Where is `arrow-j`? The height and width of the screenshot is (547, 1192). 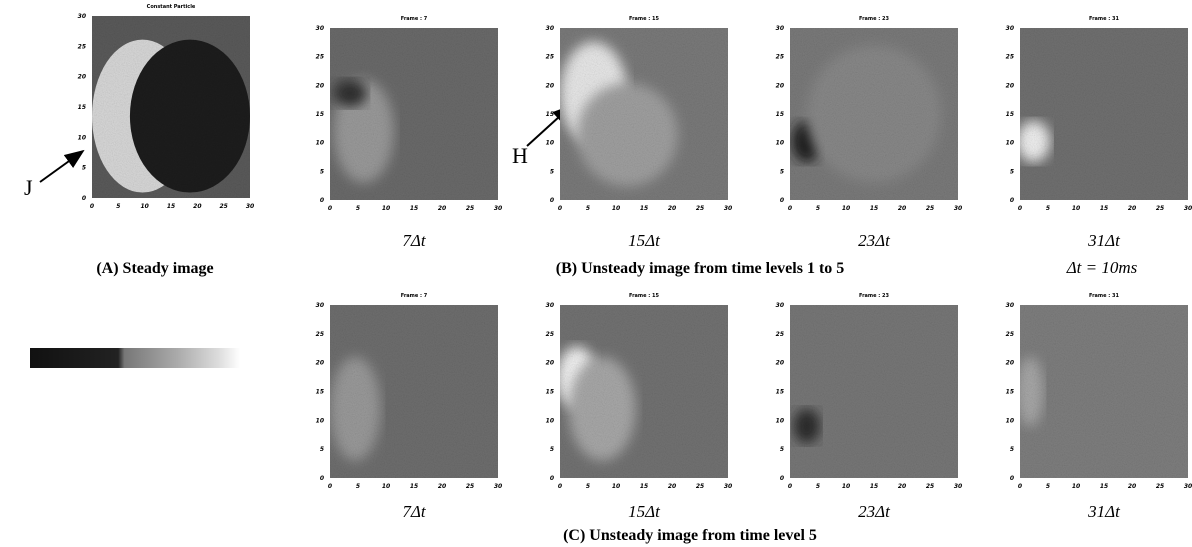 arrow-j is located at coordinates (62, 166).